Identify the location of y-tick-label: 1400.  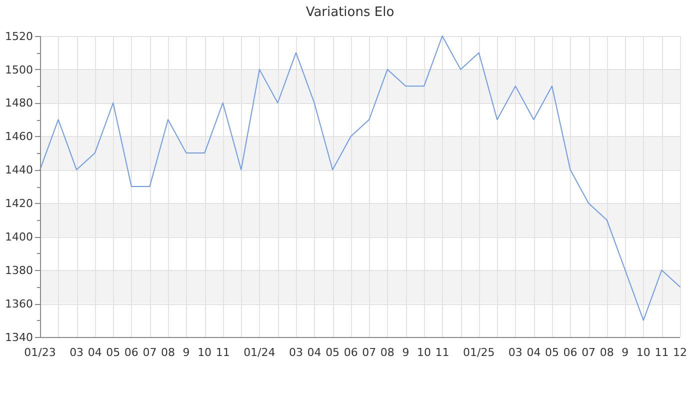
(19, 237).